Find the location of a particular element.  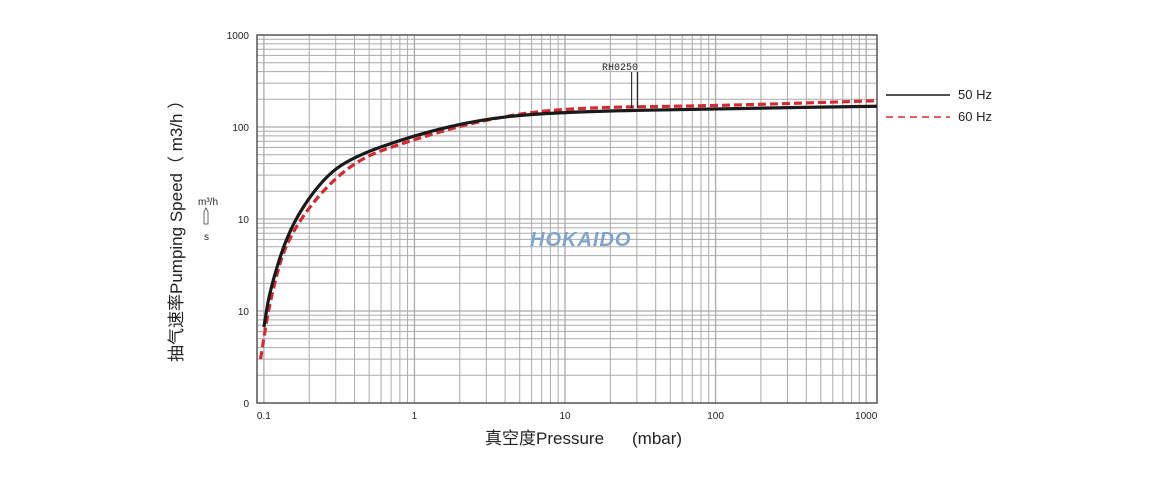

y-tick-label: 0 is located at coordinates (246, 404).